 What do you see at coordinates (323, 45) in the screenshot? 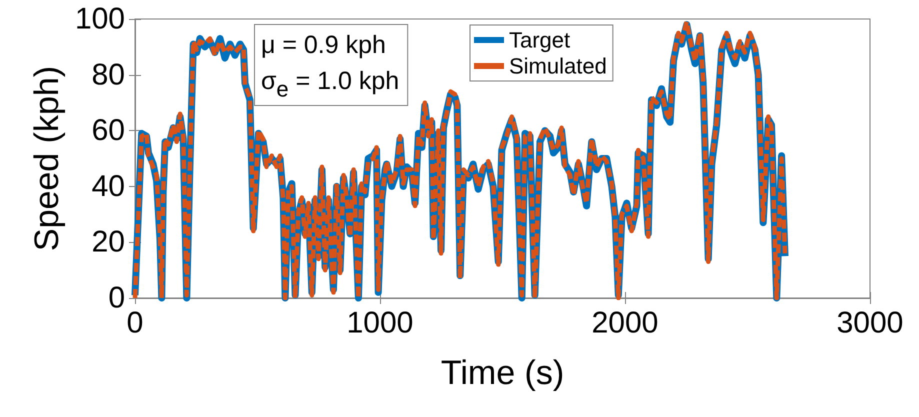
I see `annotation: μ = 0.9 kph` at bounding box center [323, 45].